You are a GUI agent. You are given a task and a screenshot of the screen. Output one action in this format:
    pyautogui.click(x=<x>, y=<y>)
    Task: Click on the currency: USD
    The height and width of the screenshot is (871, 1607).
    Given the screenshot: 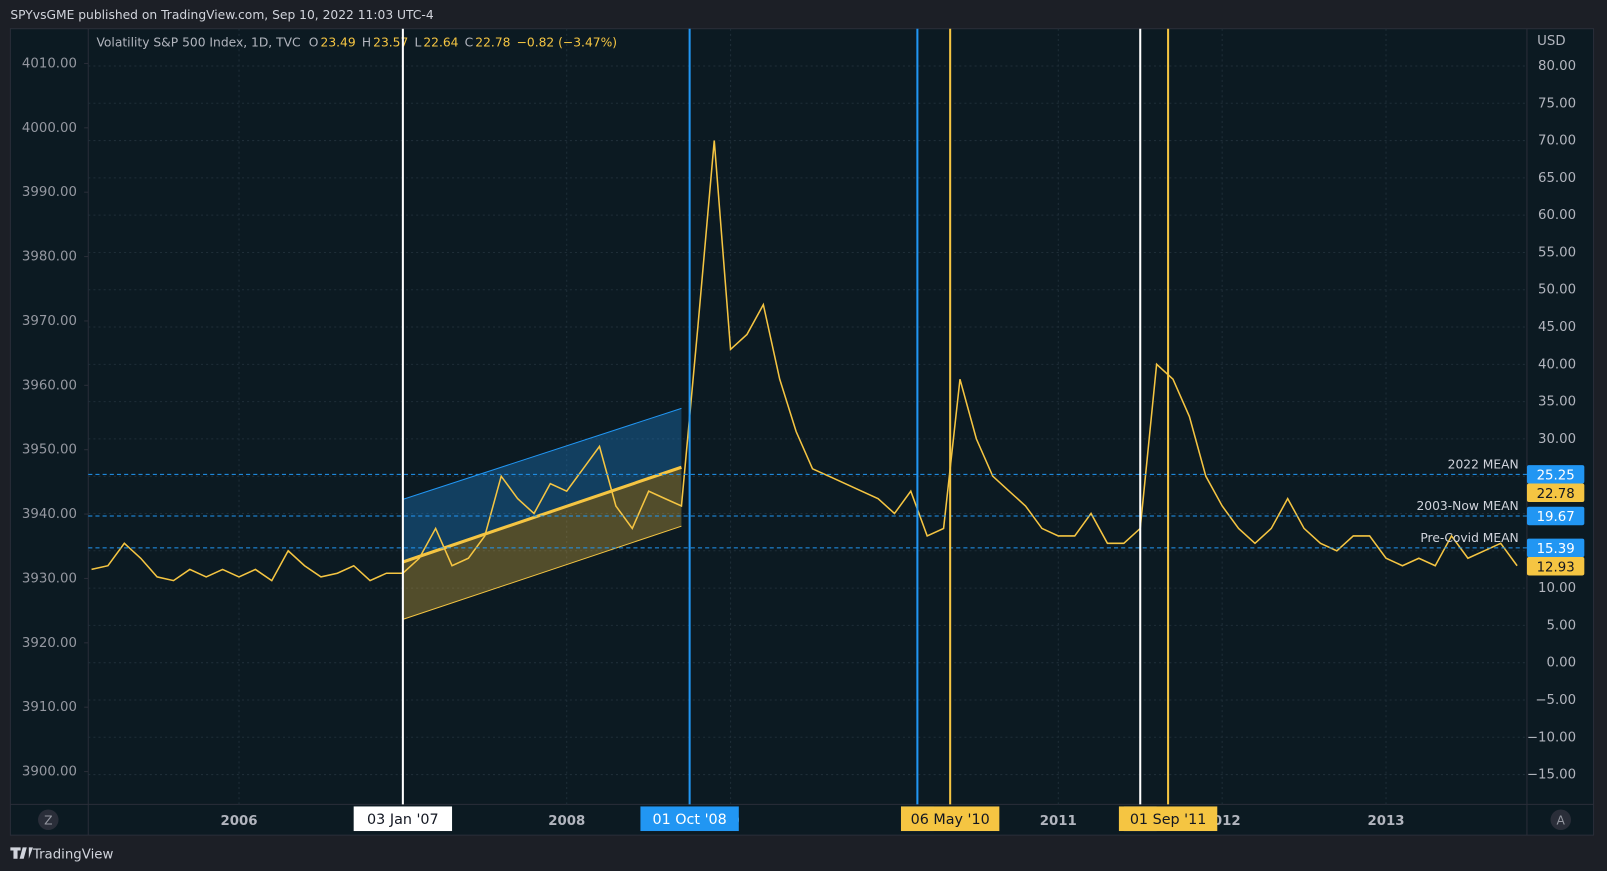 What is the action you would take?
    pyautogui.click(x=1551, y=41)
    